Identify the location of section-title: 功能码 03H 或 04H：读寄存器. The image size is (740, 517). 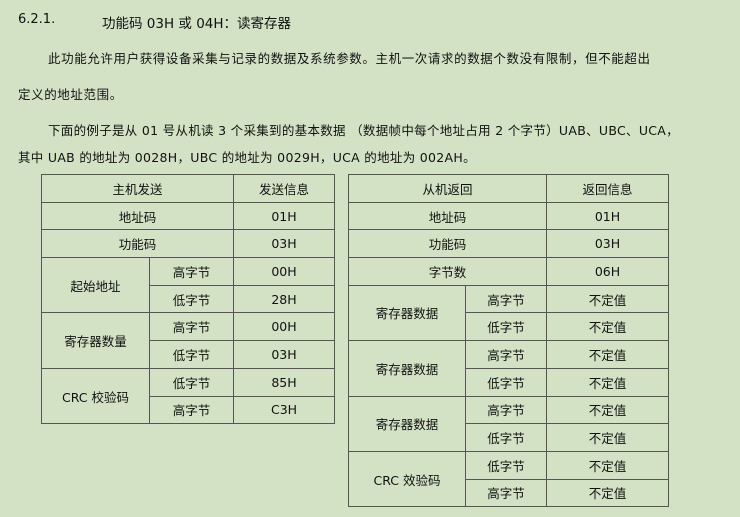
(197, 24).